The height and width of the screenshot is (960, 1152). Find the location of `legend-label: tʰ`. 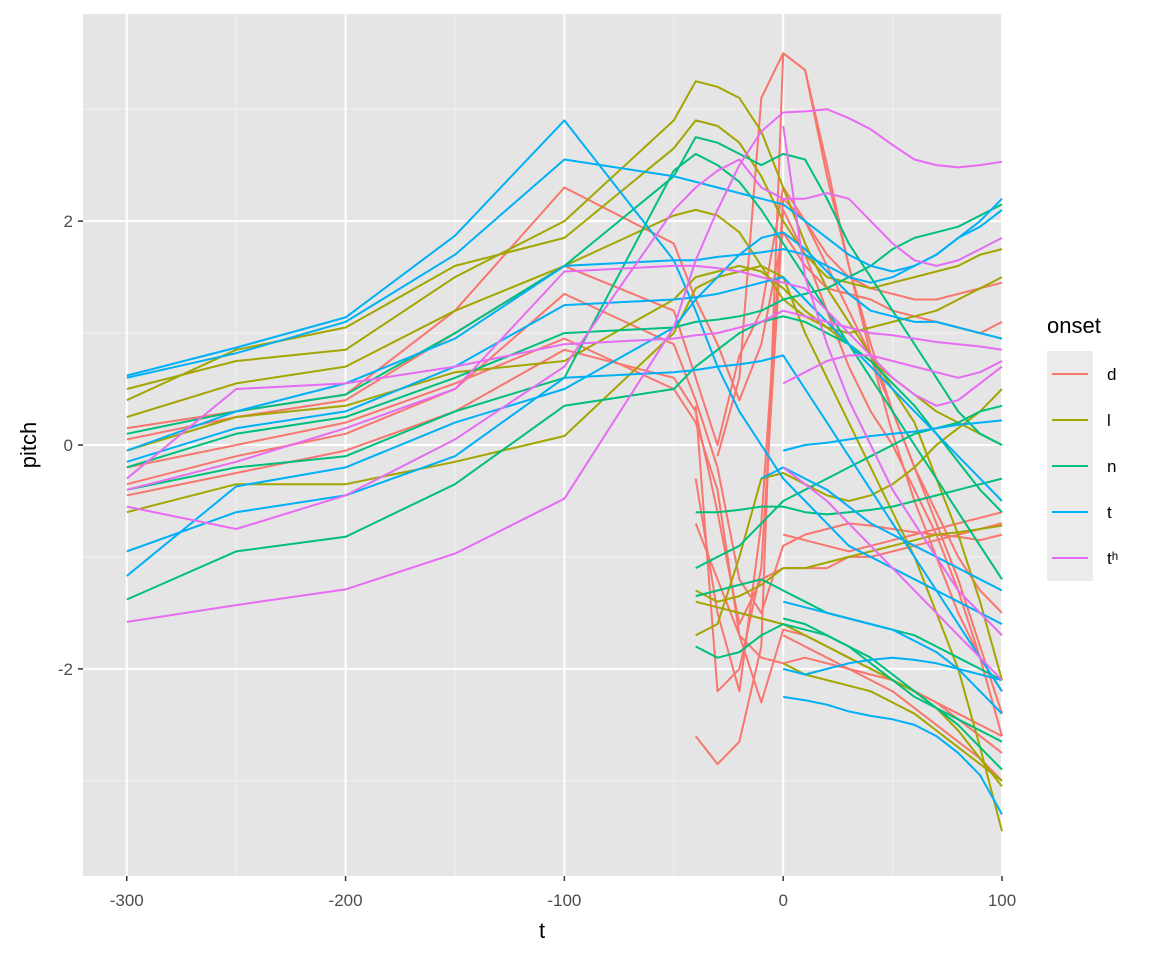

legend-label: tʰ is located at coordinates (1112, 558).